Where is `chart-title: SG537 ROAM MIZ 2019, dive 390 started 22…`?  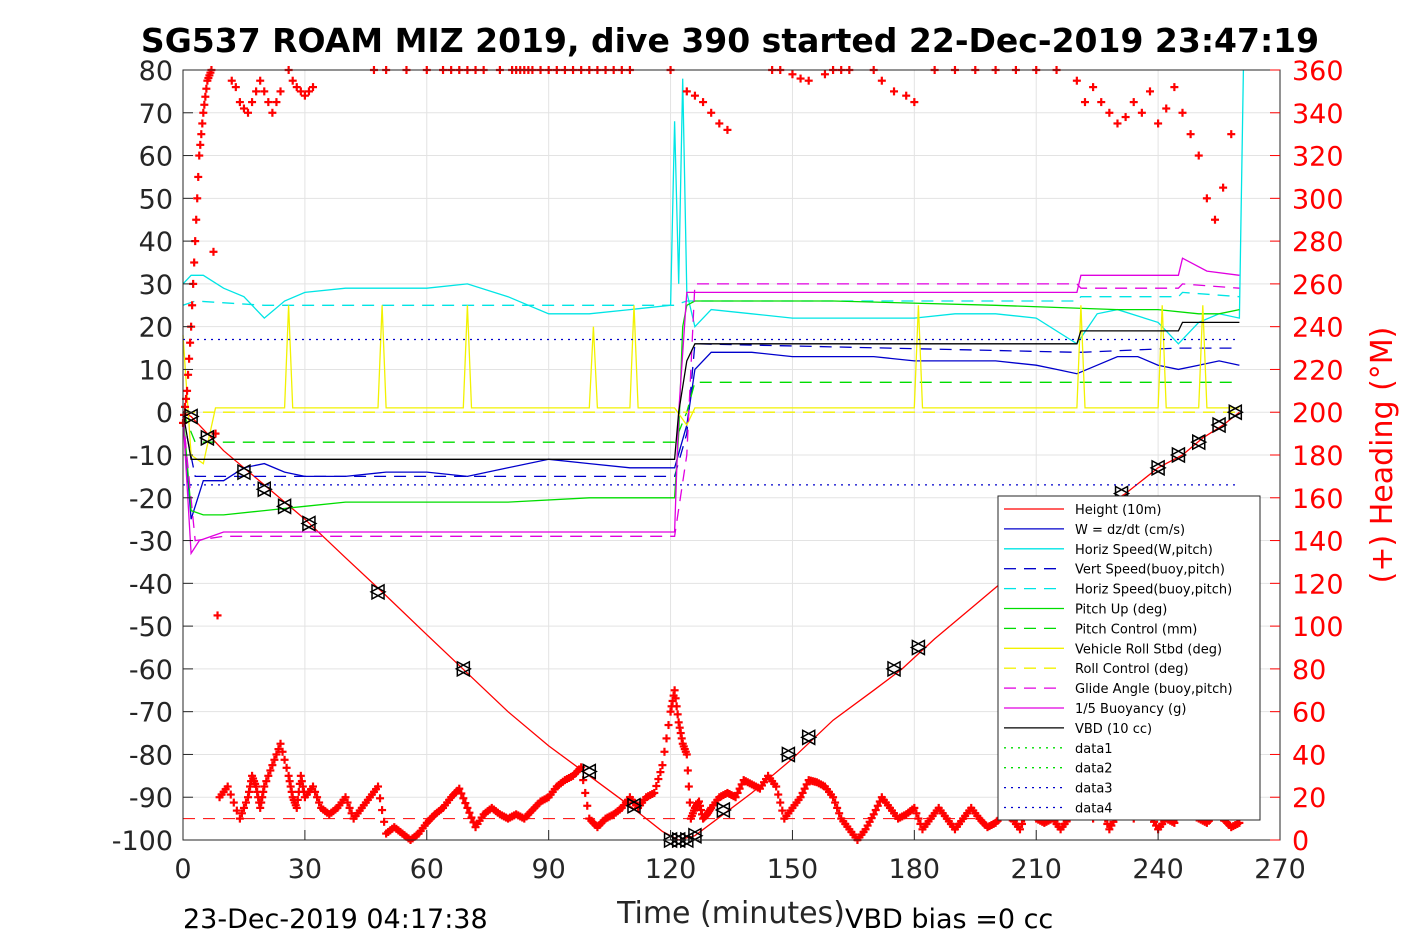 chart-title: SG537 ROAM MIZ 2019, dive 390 started 22… is located at coordinates (730, 40).